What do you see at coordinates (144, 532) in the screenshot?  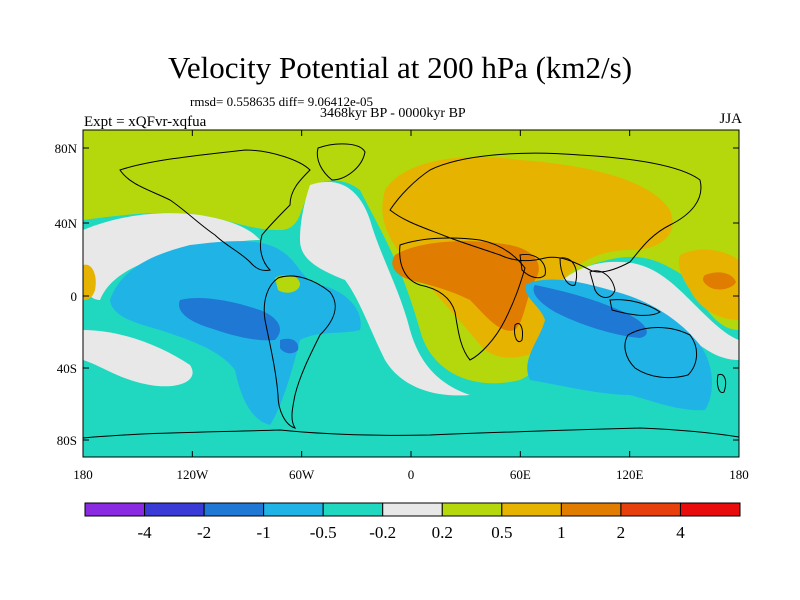 I see `colorbar-label: -4` at bounding box center [144, 532].